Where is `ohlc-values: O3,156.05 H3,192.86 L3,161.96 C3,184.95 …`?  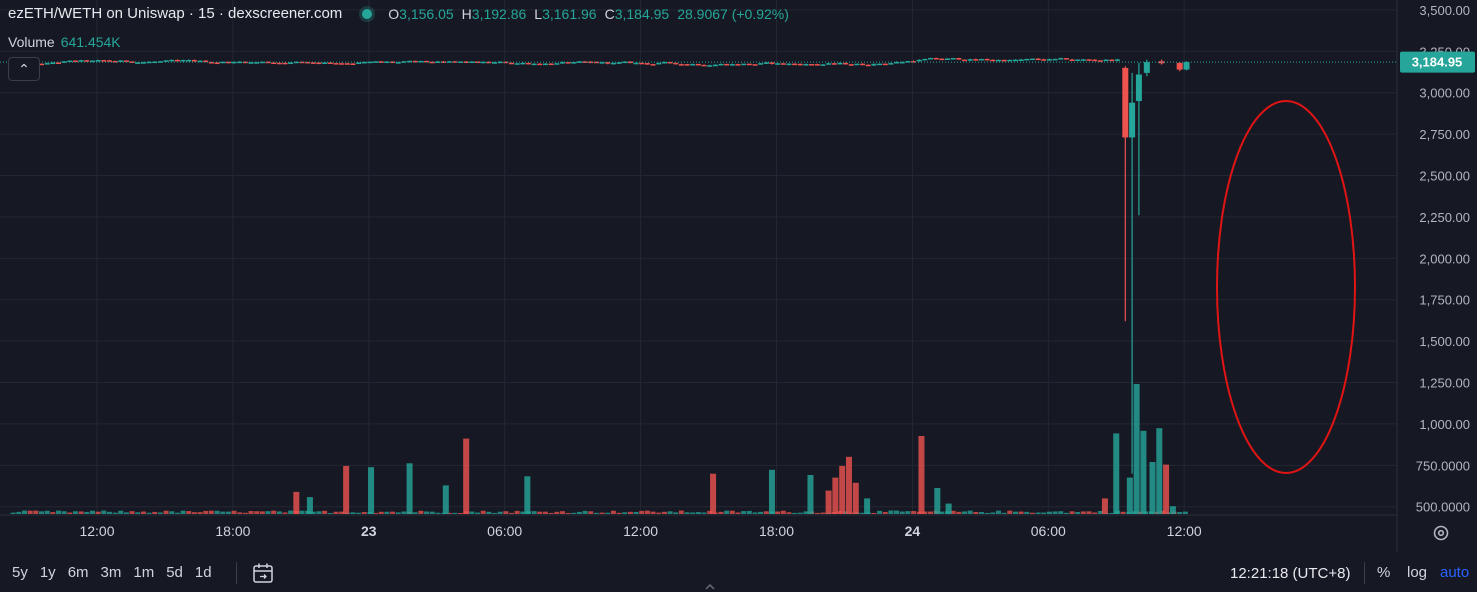 ohlc-values: O3,156.05 H3,192.86 L3,161.96 C3,184.95 … is located at coordinates (588, 13).